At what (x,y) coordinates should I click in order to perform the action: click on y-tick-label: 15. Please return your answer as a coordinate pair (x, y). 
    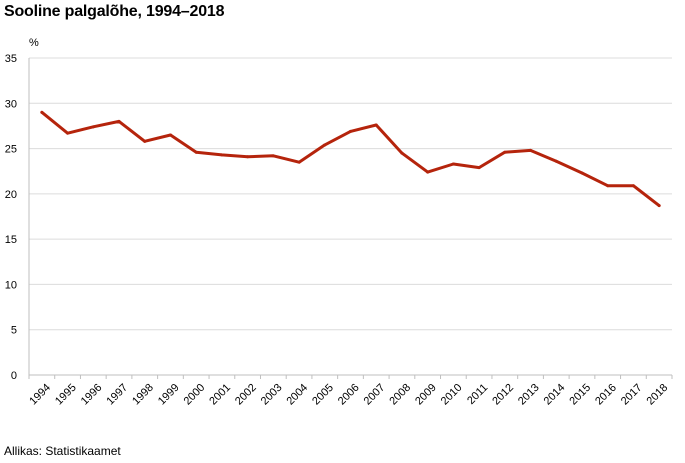
    Looking at the image, I should click on (11, 240).